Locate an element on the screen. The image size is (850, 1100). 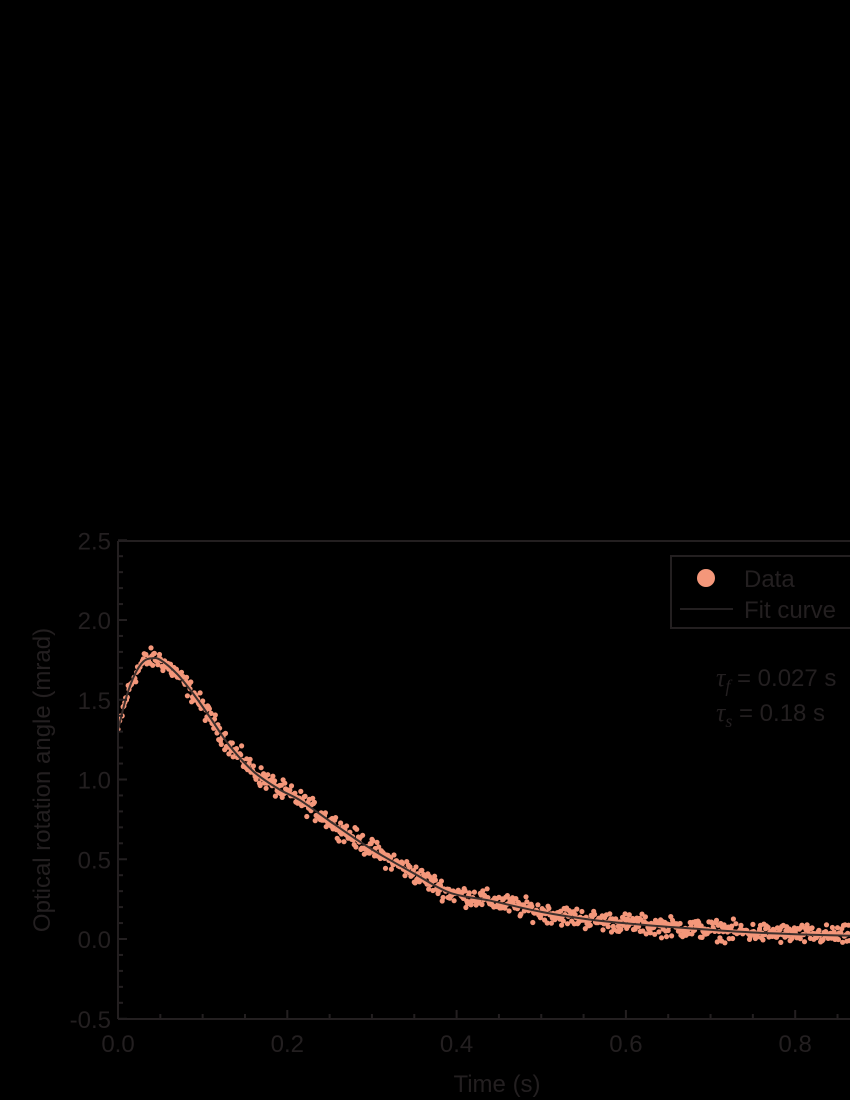
y-axis-title: Optical rotation angle (mrad) is located at coordinates (42, 780).